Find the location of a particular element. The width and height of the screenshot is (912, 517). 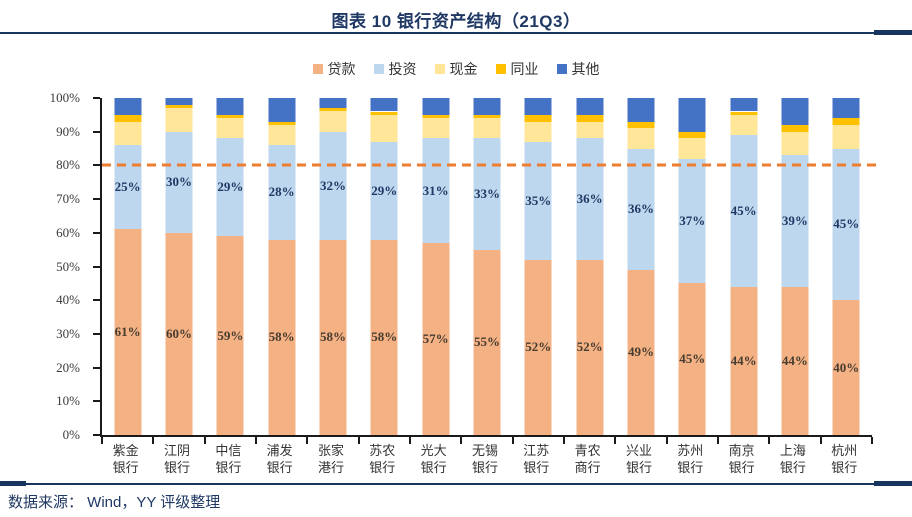

investment-pct-label: 45% is located at coordinates (846, 224).